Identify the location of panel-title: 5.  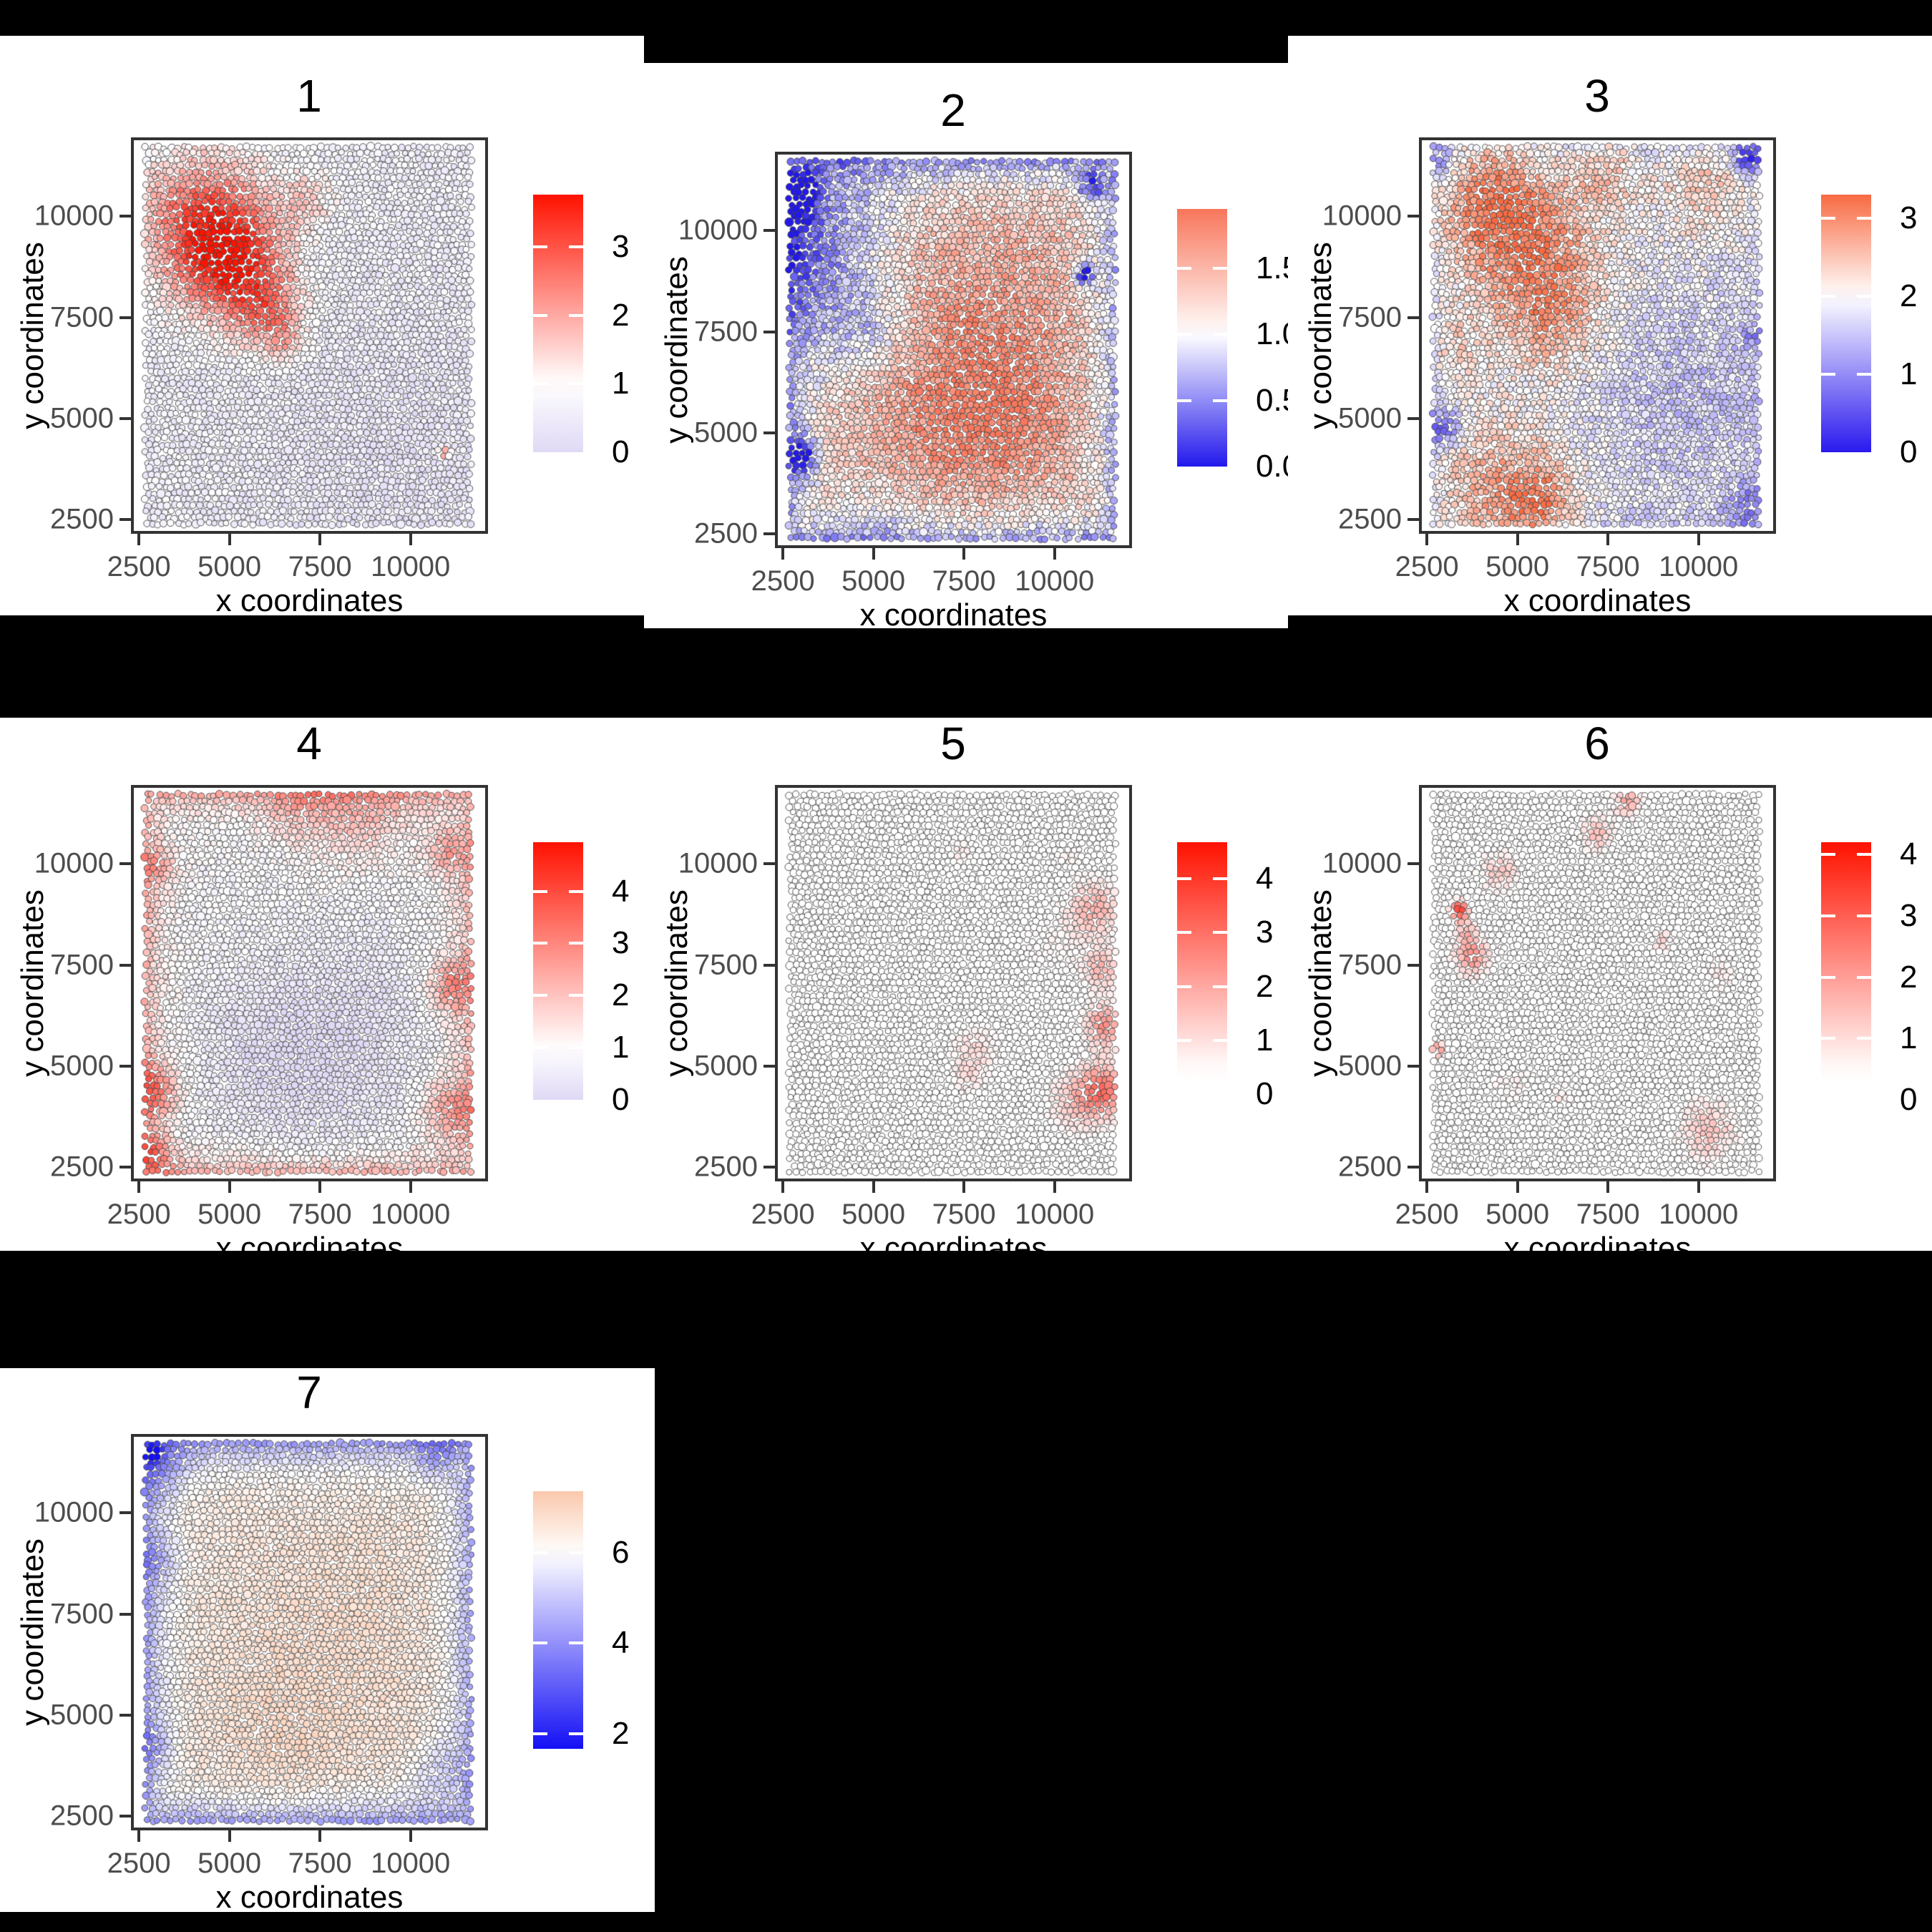
(953, 743).